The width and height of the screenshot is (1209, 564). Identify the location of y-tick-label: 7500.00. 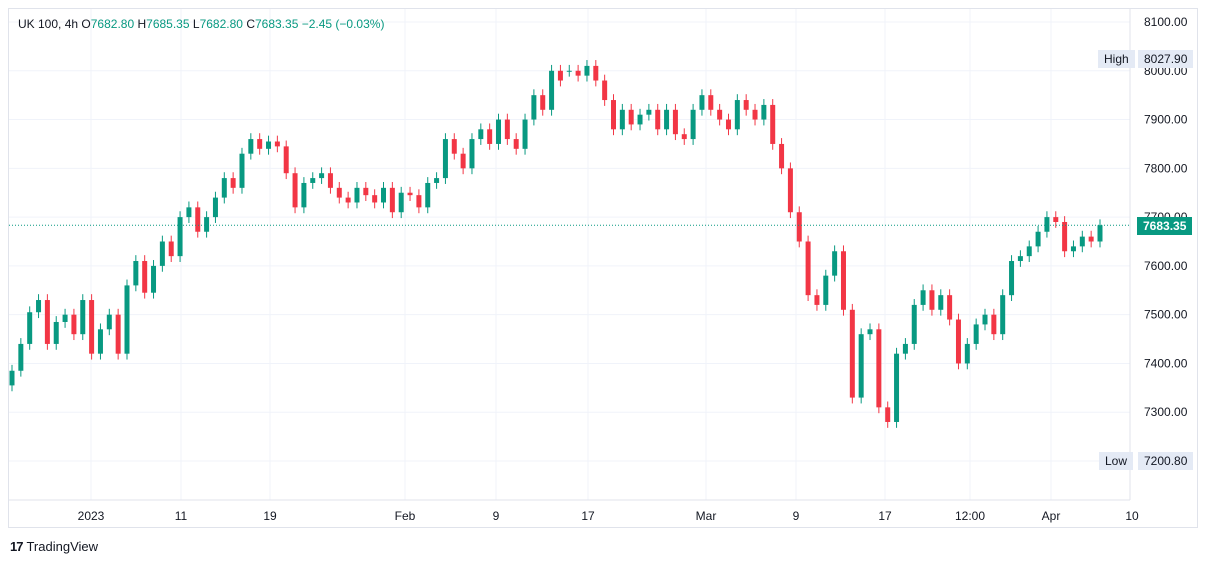
(1166, 315).